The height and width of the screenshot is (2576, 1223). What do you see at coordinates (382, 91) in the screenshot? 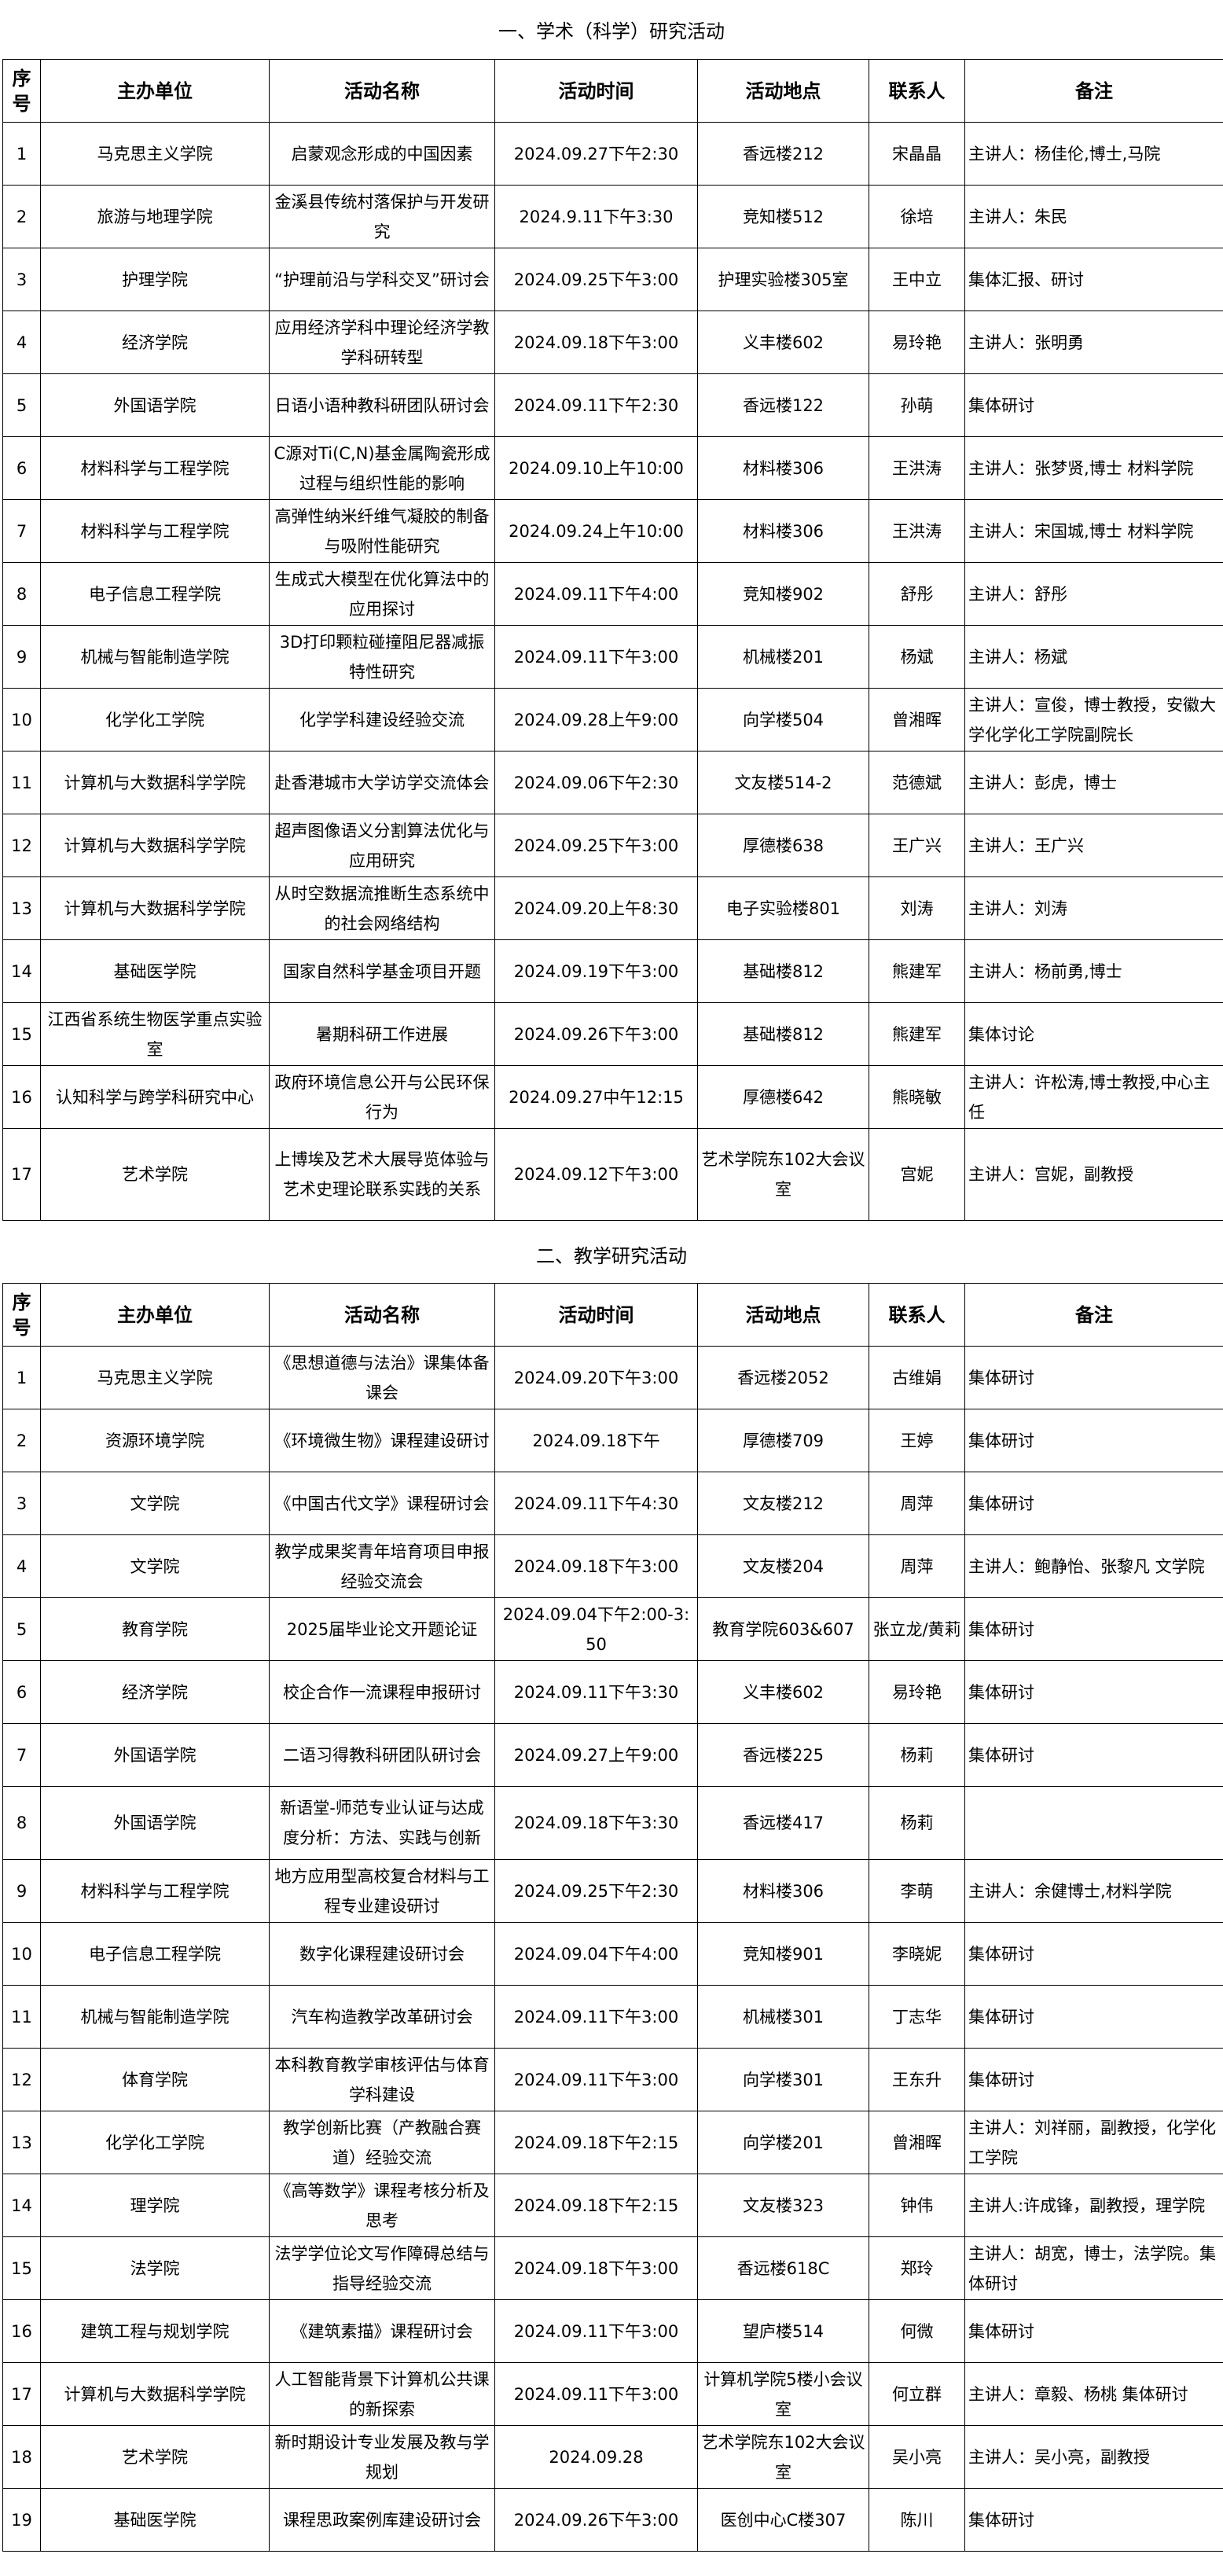
I see `header-activity-name: 活动名称` at bounding box center [382, 91].